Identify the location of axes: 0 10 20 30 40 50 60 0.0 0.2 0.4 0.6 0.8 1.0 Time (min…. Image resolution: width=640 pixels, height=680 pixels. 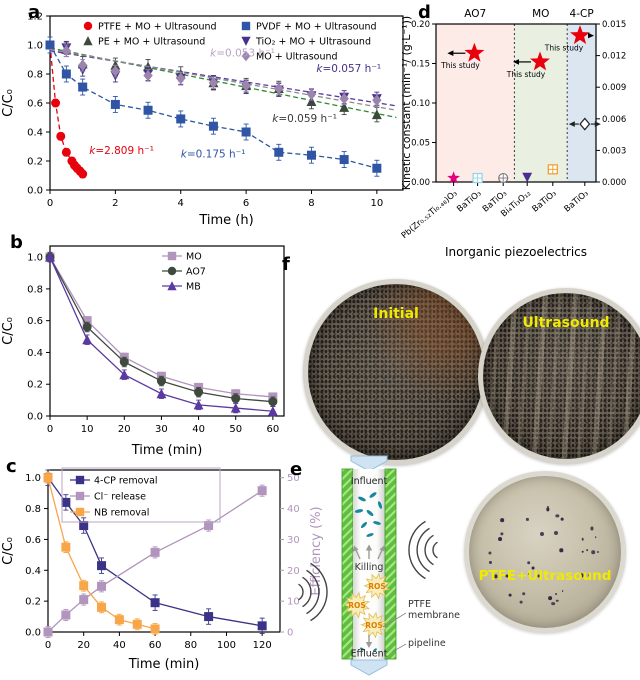
(140, 355).